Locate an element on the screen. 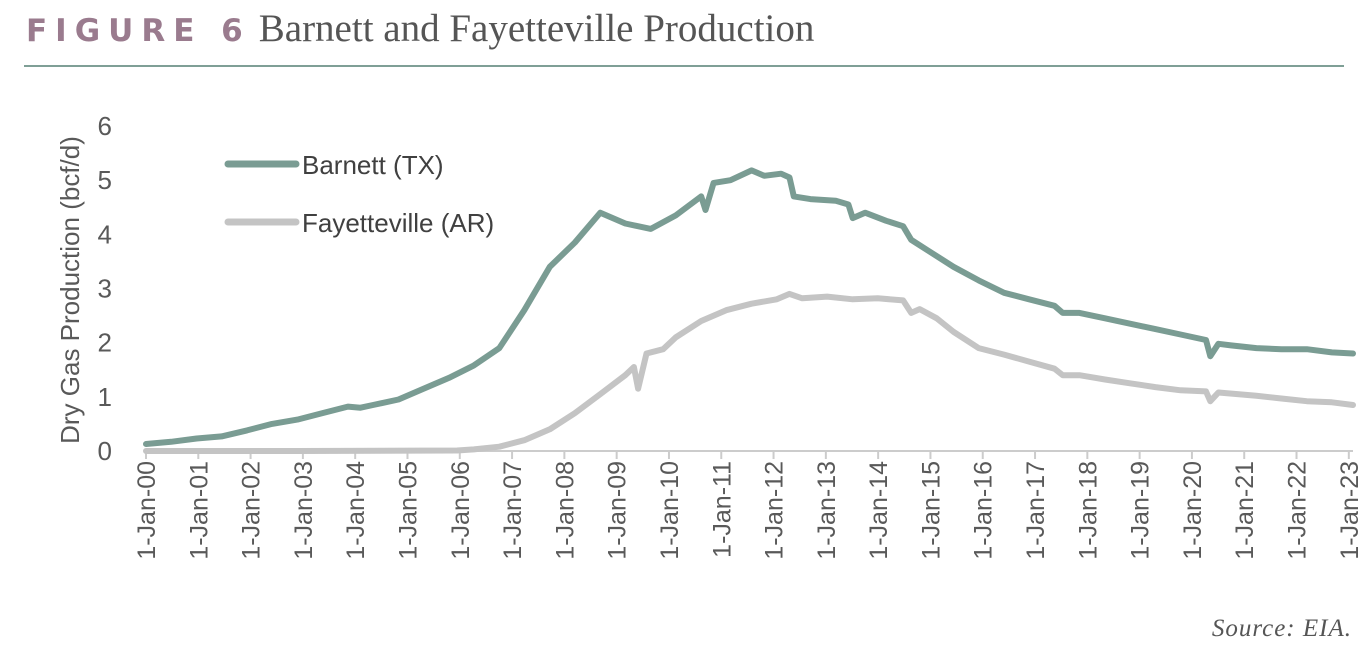 Image resolution: width=1372 pixels, height=662 pixels. legend-label-barnett: Barnett (TX) is located at coordinates (373, 165).